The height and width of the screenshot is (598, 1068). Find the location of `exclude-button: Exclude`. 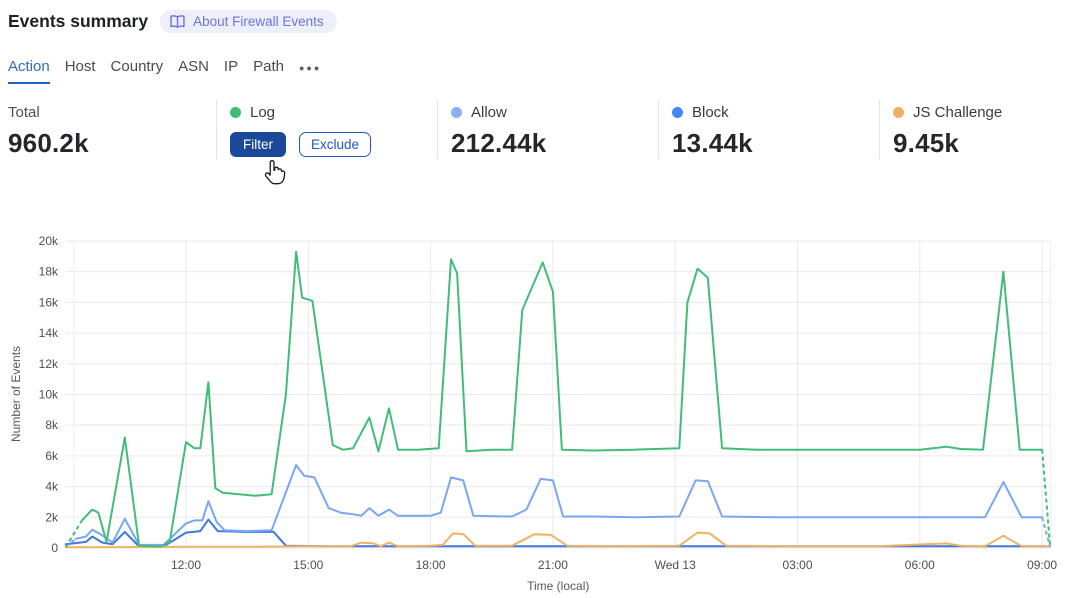

exclude-button: Exclude is located at coordinates (335, 144).